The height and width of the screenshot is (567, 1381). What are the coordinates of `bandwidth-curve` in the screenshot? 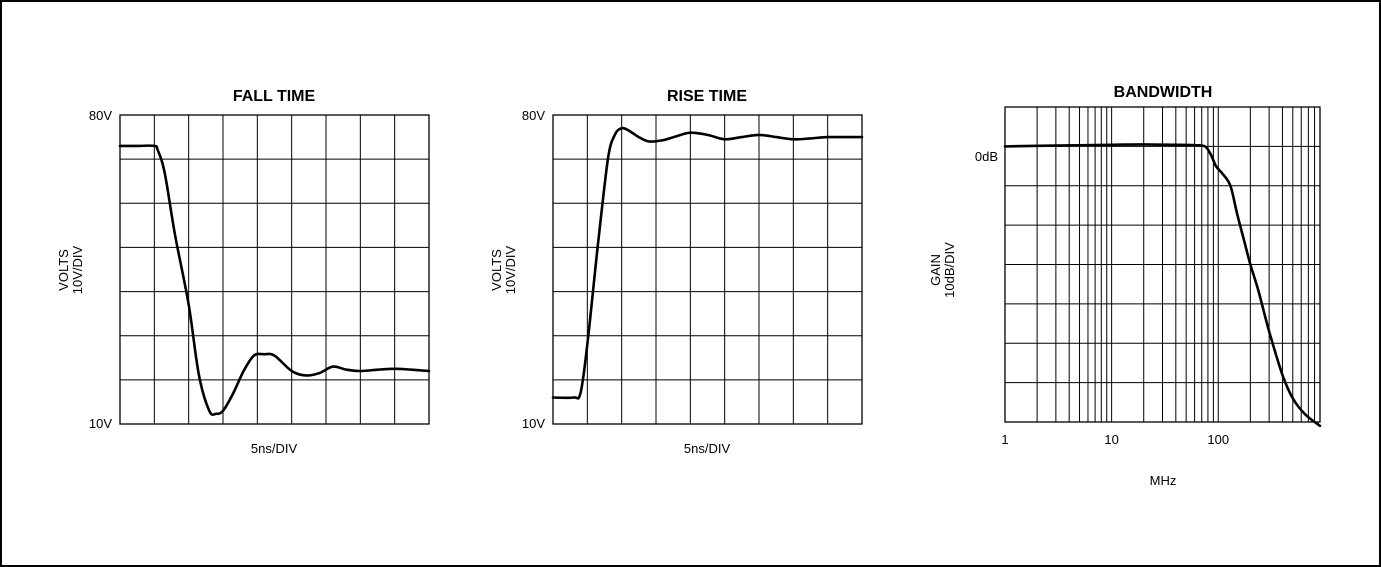 It's located at (1162, 285).